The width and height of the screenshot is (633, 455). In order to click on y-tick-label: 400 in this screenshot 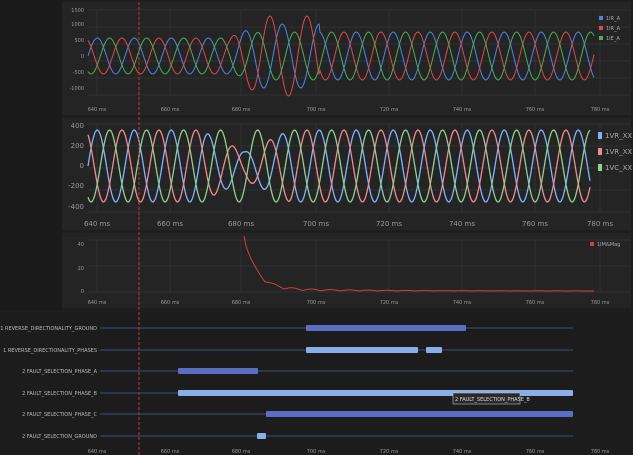, I will do `click(77, 126)`.